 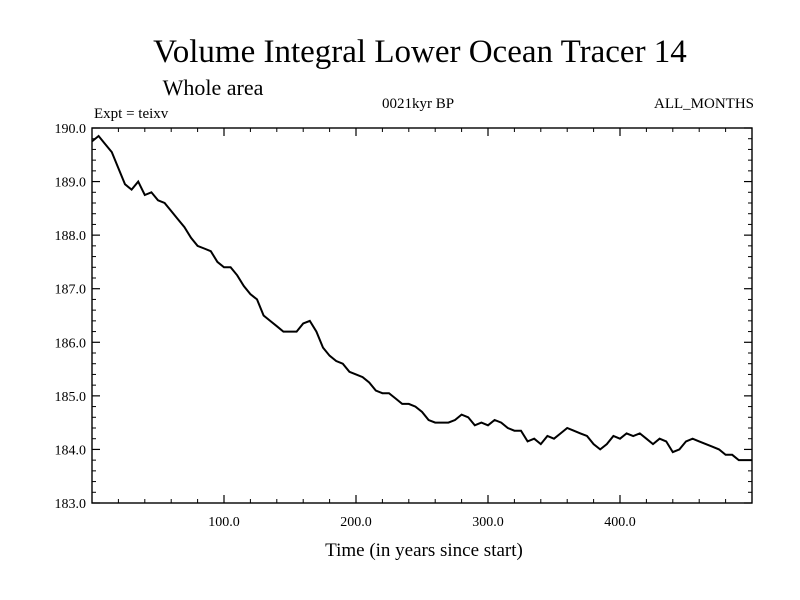 I want to click on y-axis-tick-labels: 183.0 184.0 185.0 186.0 187.0 188.0 189.0 190.0, so click(x=71, y=317).